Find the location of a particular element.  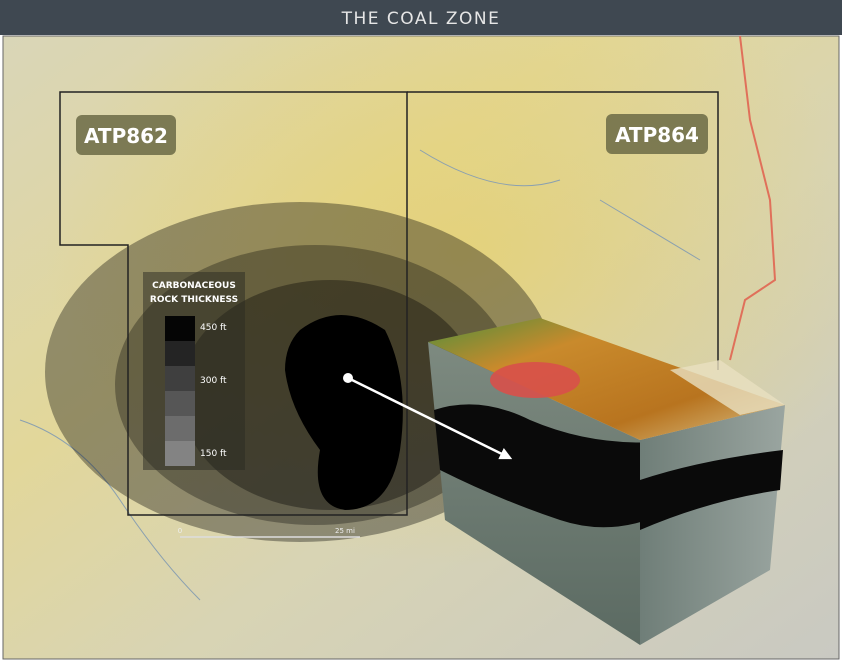

coal-seam is located at coordinates (711, 490).